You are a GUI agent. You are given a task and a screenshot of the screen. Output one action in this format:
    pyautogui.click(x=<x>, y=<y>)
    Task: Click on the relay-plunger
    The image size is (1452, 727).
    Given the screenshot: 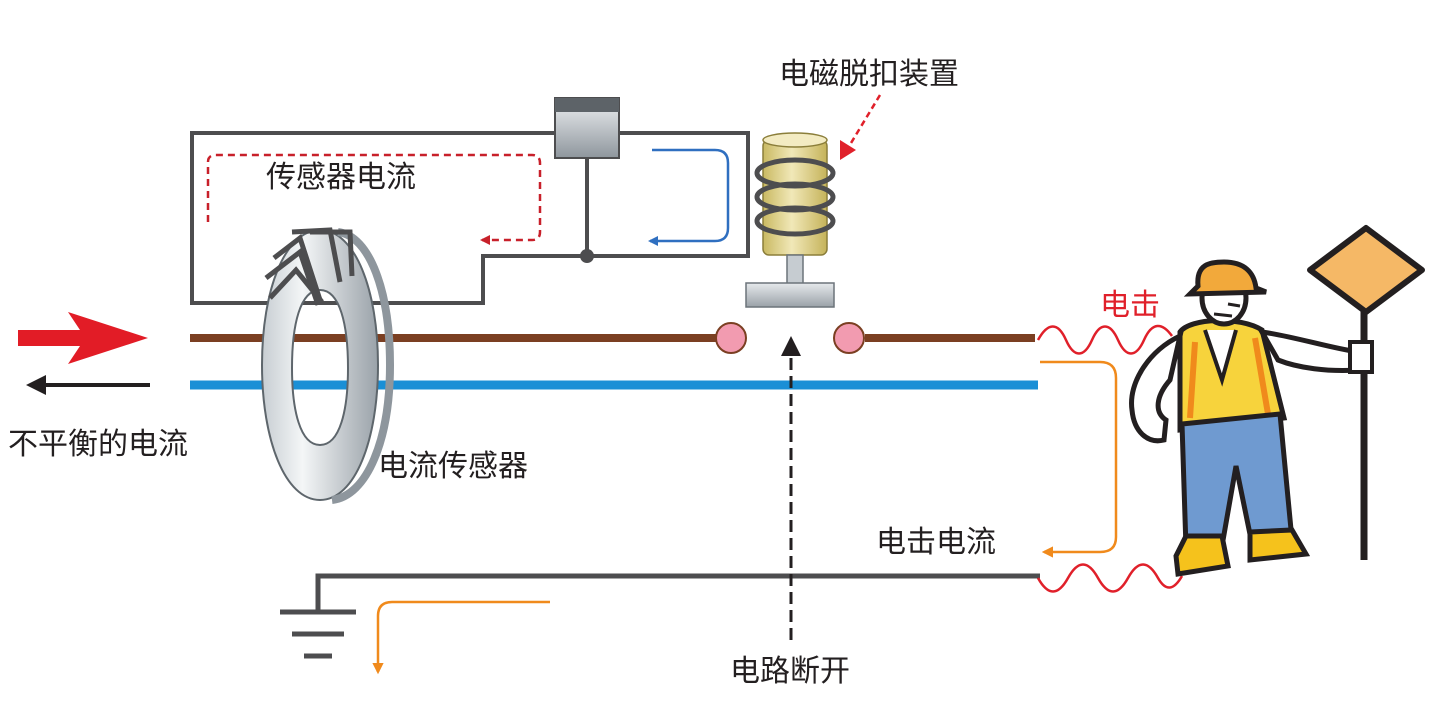 What is the action you would take?
    pyautogui.click(x=795, y=270)
    